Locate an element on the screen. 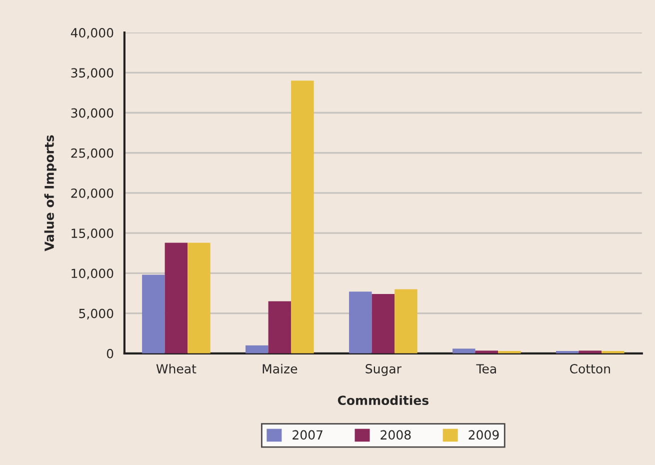 The width and height of the screenshot is (655, 465). y-tick-label: 5,000 is located at coordinates (96, 314).